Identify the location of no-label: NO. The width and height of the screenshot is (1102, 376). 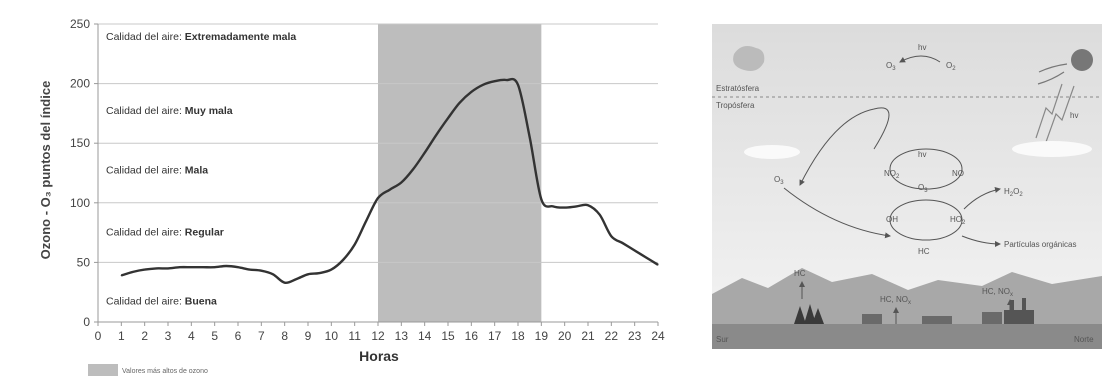
(958, 173).